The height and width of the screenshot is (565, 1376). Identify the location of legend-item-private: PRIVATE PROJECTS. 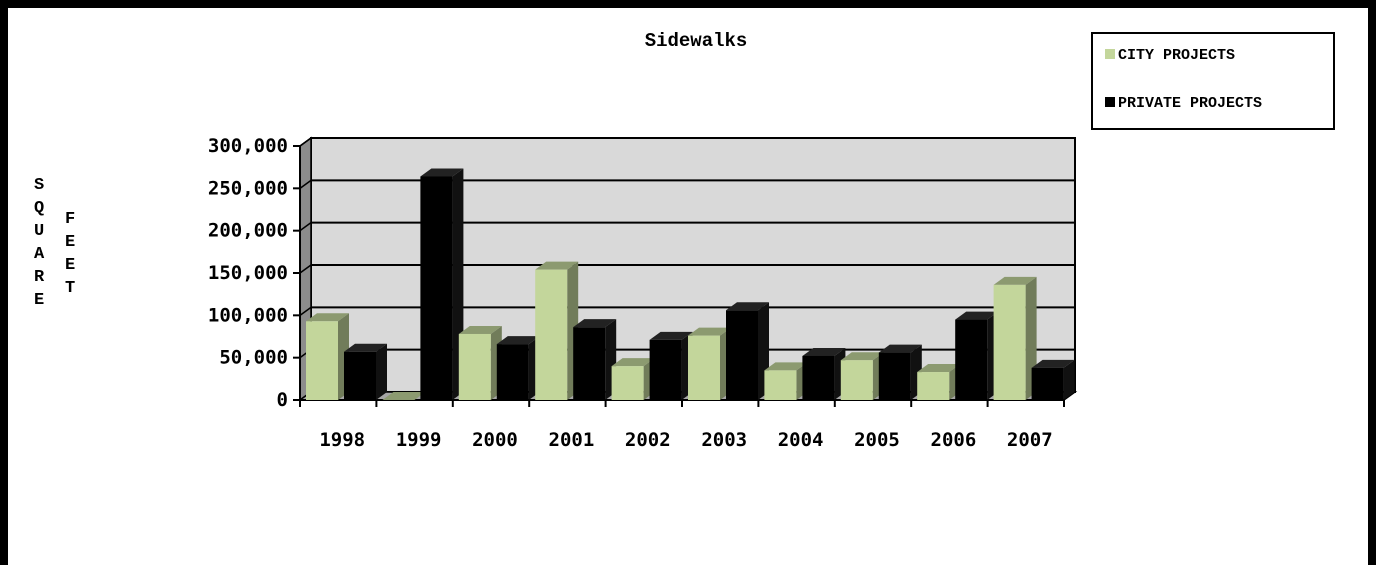
(1183, 103).